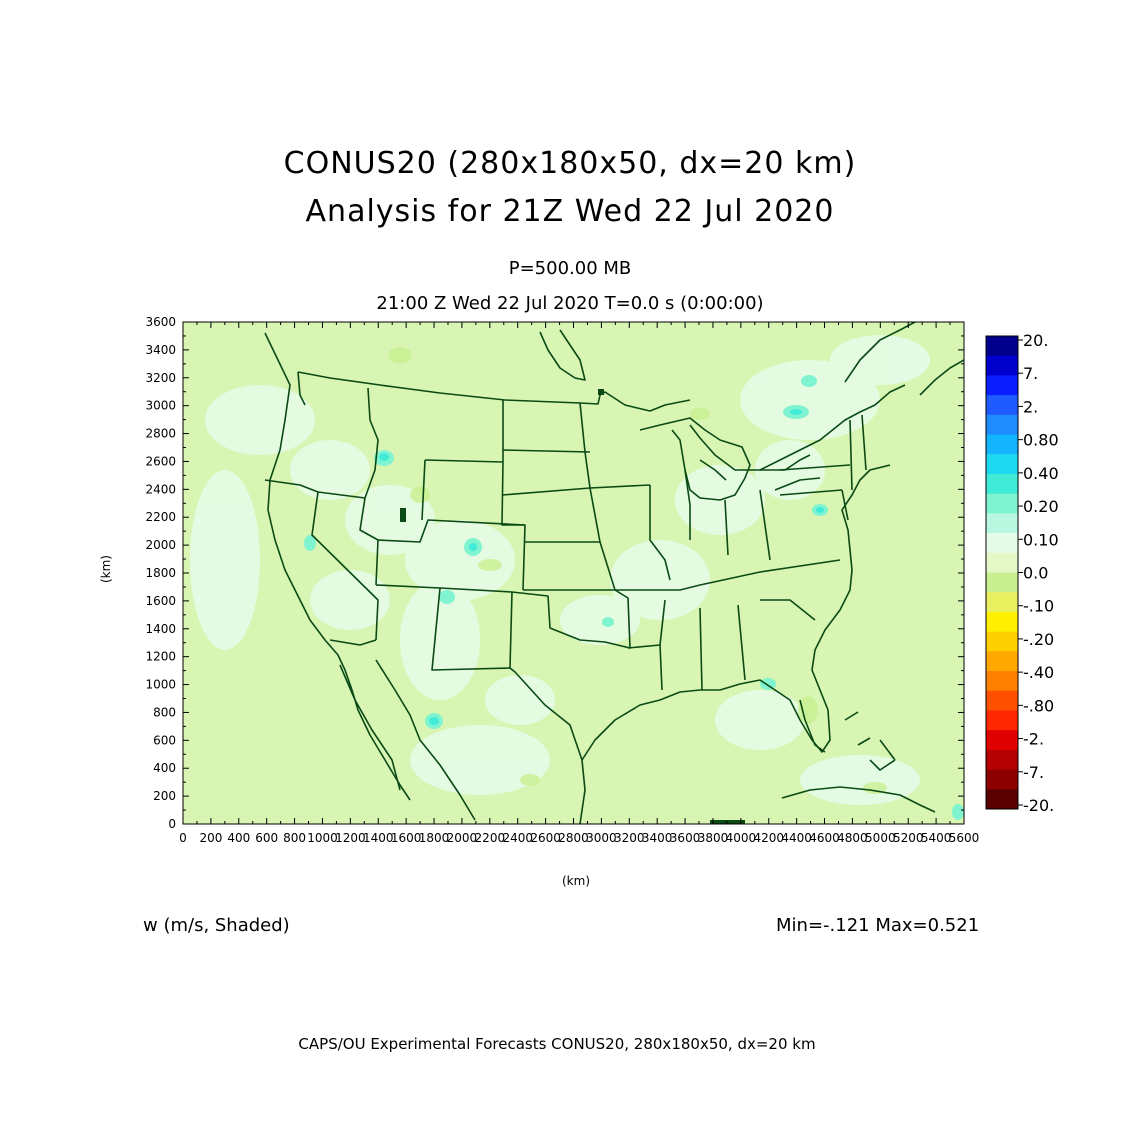 The width and height of the screenshot is (1148, 1148). Describe the element at coordinates (796, 838) in the screenshot. I see `x-tick-label: 4400` at that location.